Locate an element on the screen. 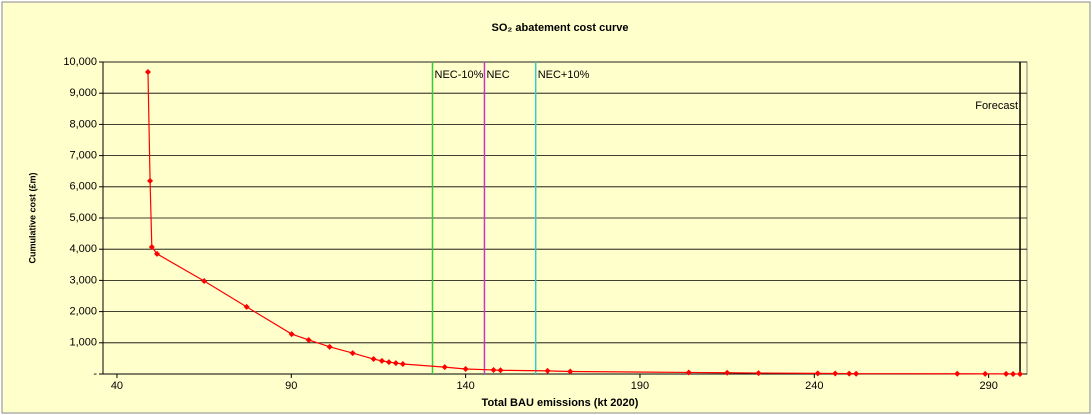  y-tick-label: 7,000 is located at coordinates (83, 156).